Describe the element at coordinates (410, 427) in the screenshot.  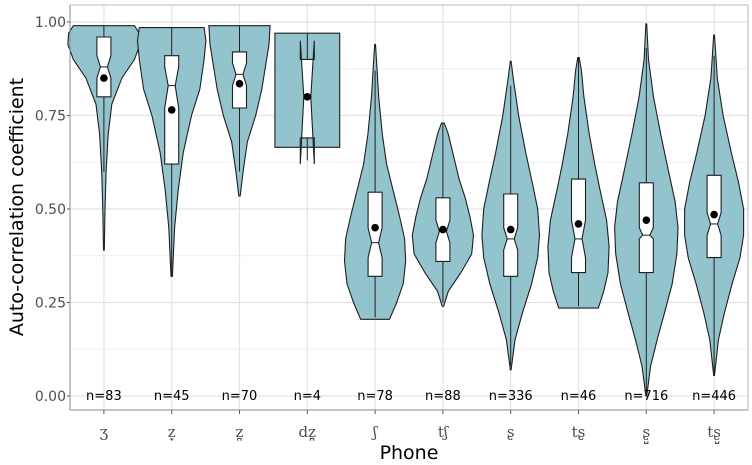
I see `x-tick-labels: ʒ z̞ z̪ dz̪ ʃ tʃ ʂ tʂ ʂ̺ tʂ̺` at that location.